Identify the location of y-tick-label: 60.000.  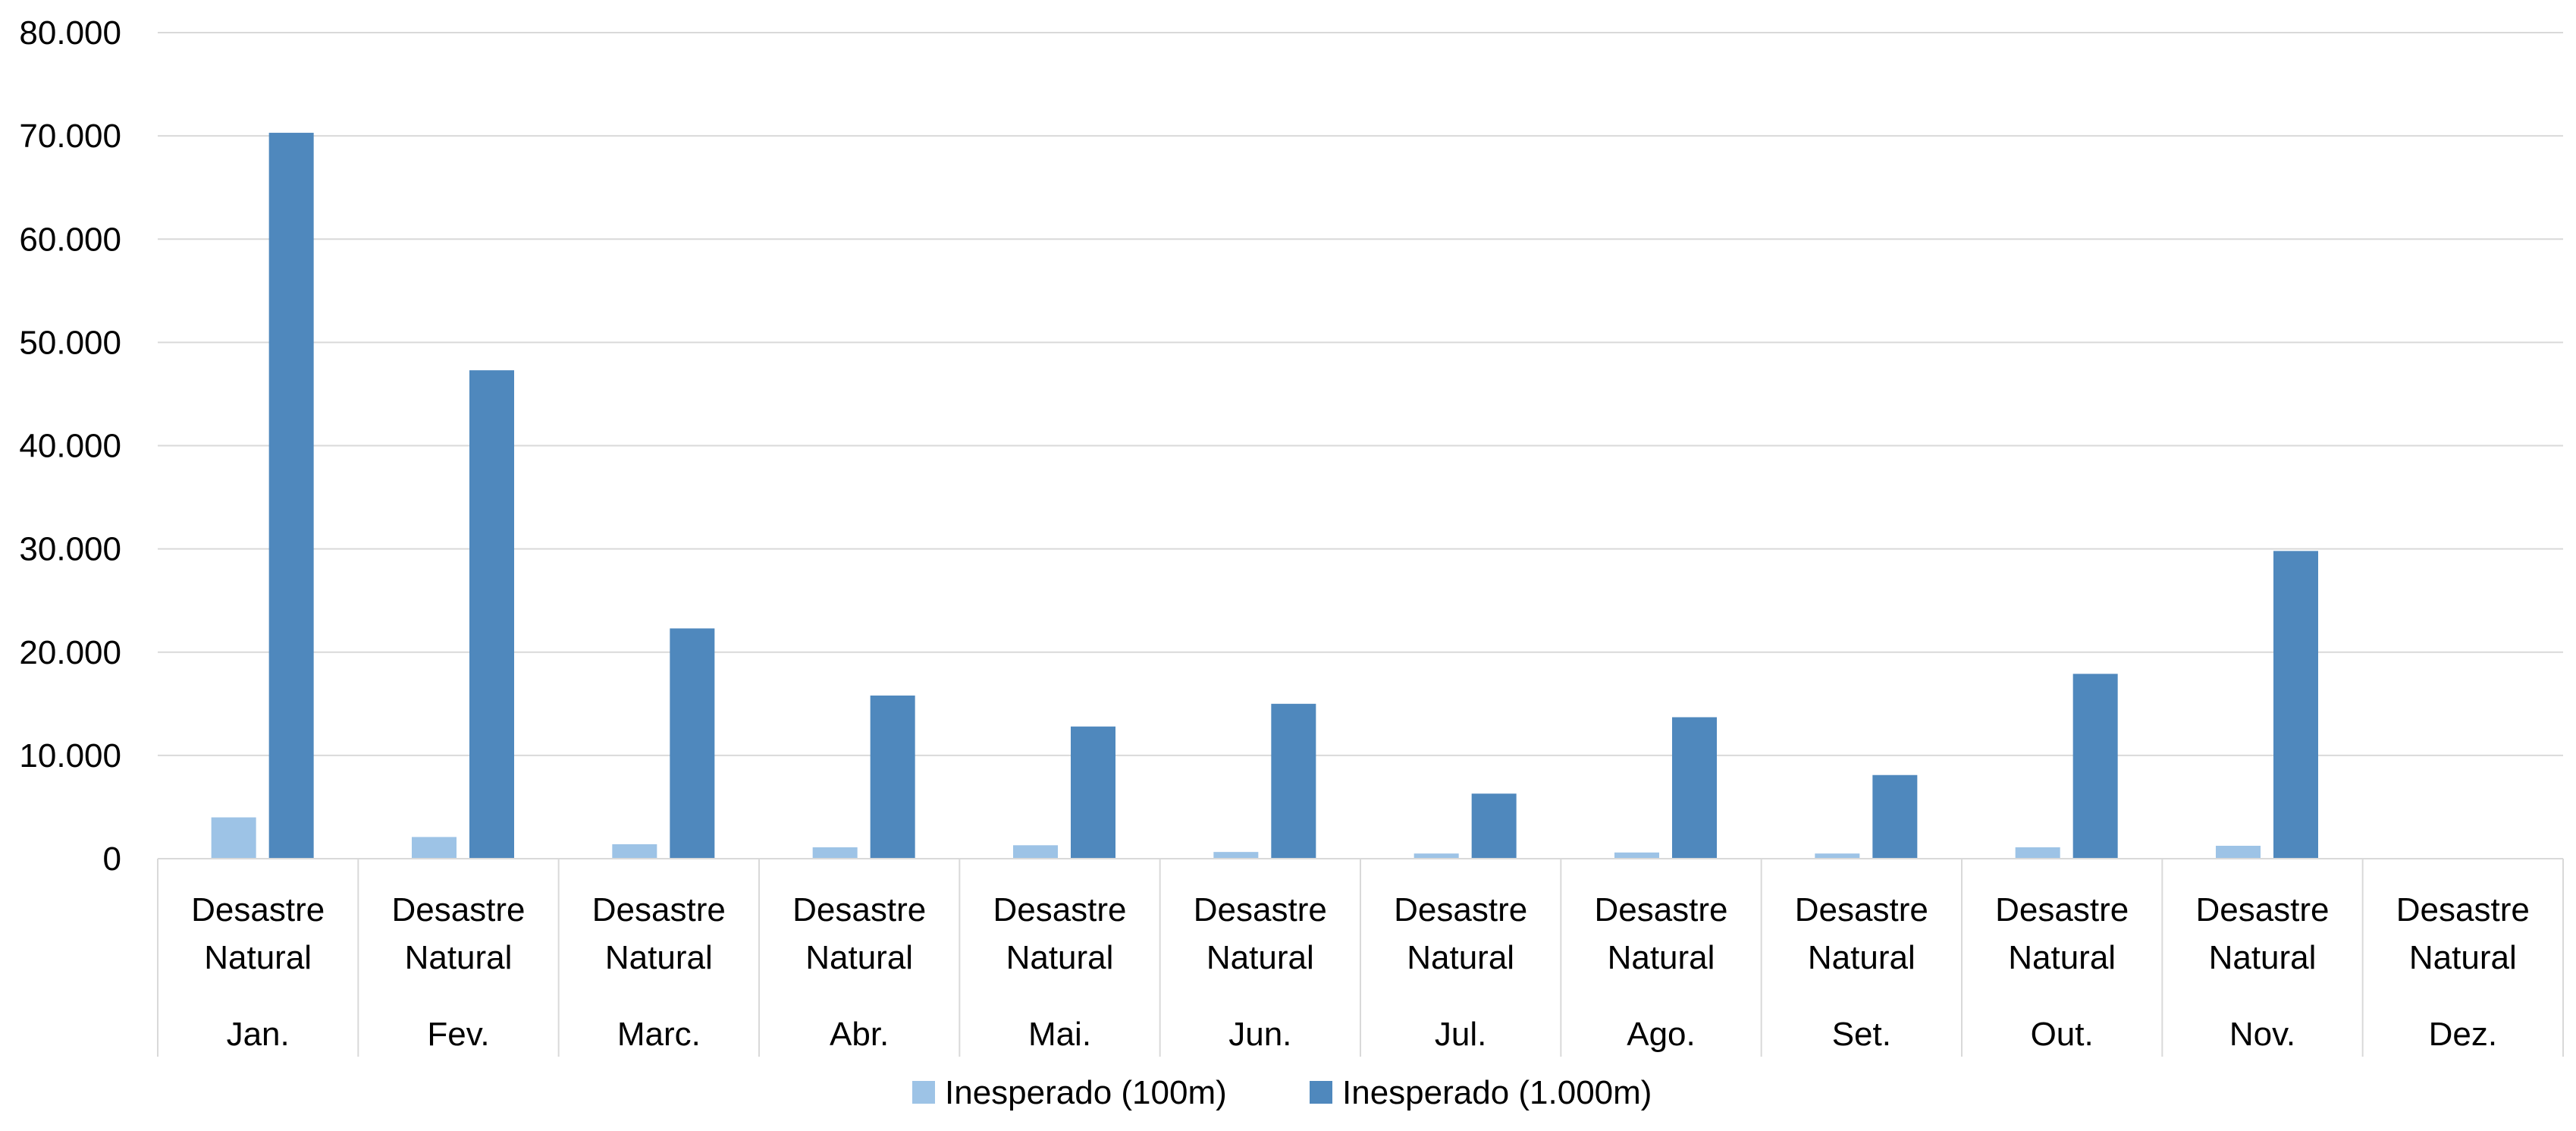
(70, 239).